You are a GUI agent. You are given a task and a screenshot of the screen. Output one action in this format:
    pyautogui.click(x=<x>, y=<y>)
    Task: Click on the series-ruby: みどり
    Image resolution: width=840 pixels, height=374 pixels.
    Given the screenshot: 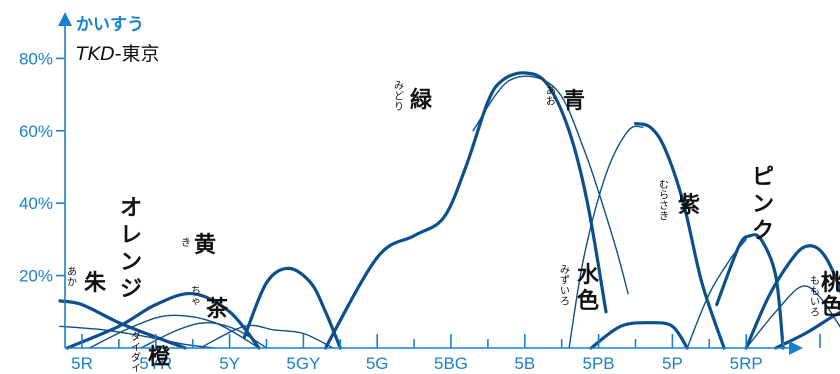 What is the action you would take?
    pyautogui.click(x=399, y=97)
    